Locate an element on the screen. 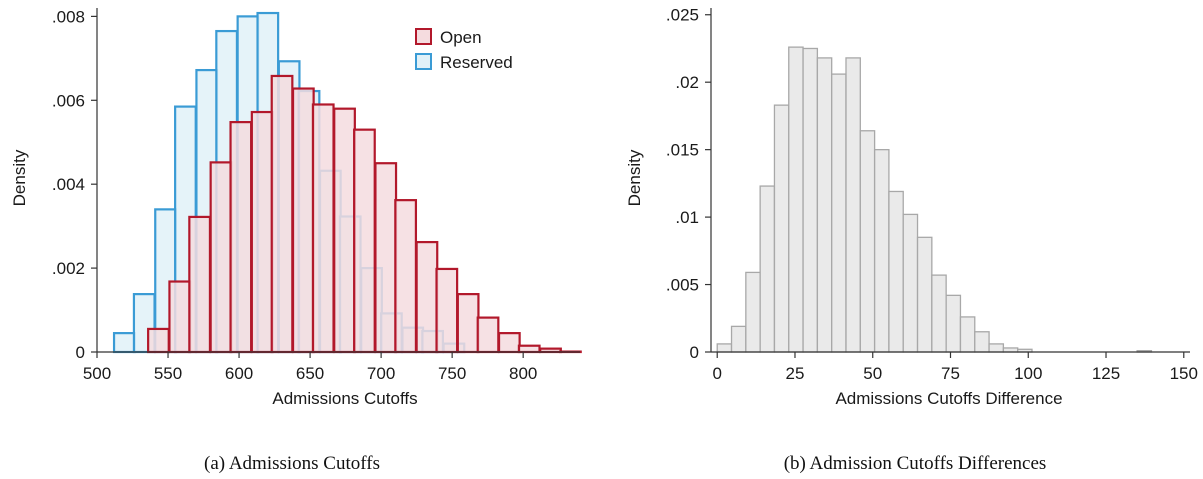 This screenshot has height=479, width=1203. B-y-tick-label-3: .015 is located at coordinates (682, 150).